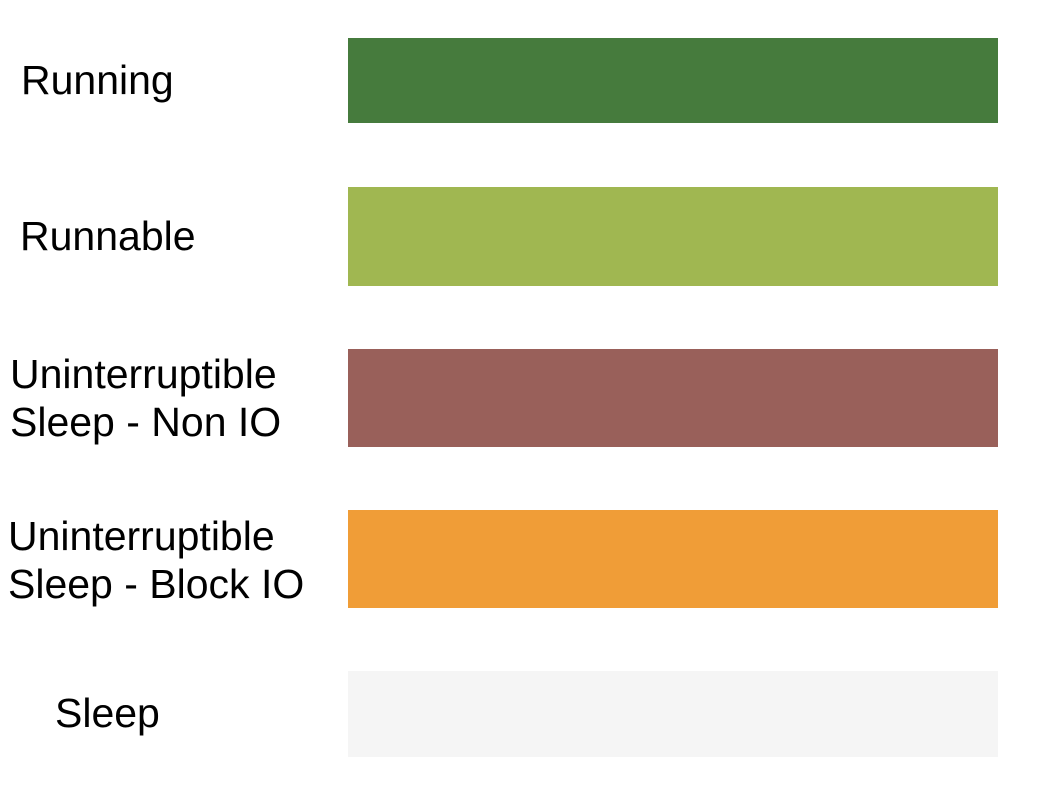 The width and height of the screenshot is (1060, 810). I want to click on legend-label-line: Sleep, so click(107, 713).